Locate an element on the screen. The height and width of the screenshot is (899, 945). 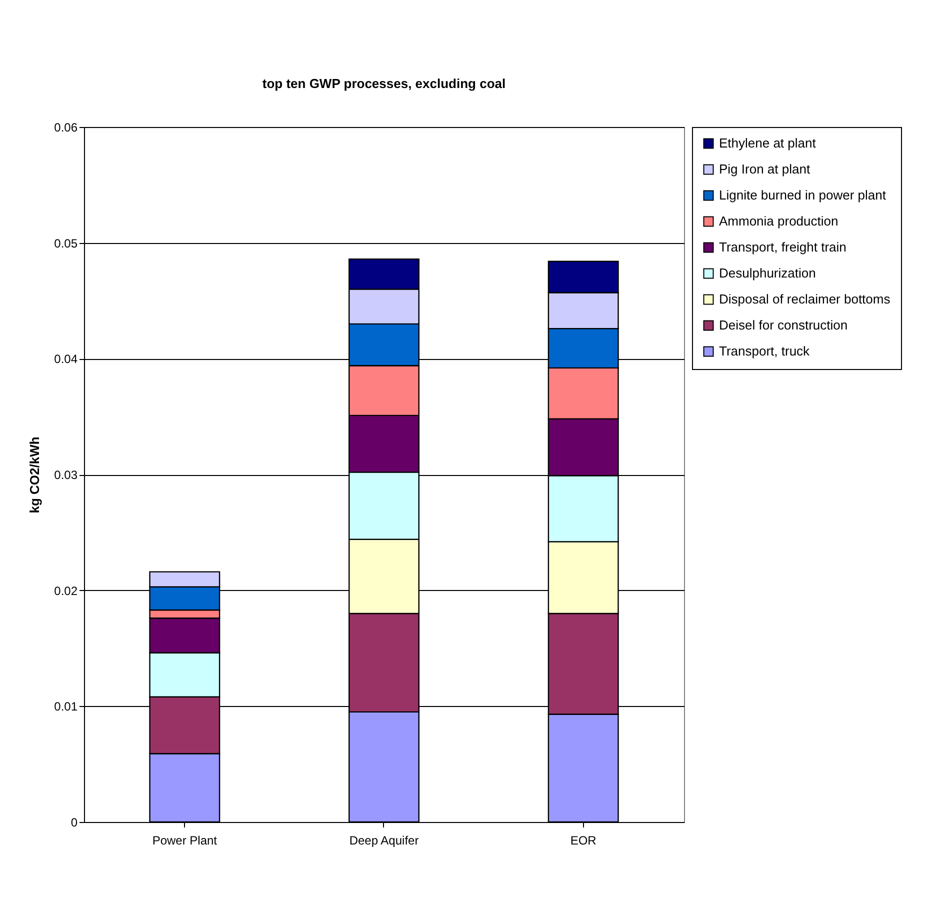
legend-label: Lignite burned in power plant is located at coordinates (802, 195).